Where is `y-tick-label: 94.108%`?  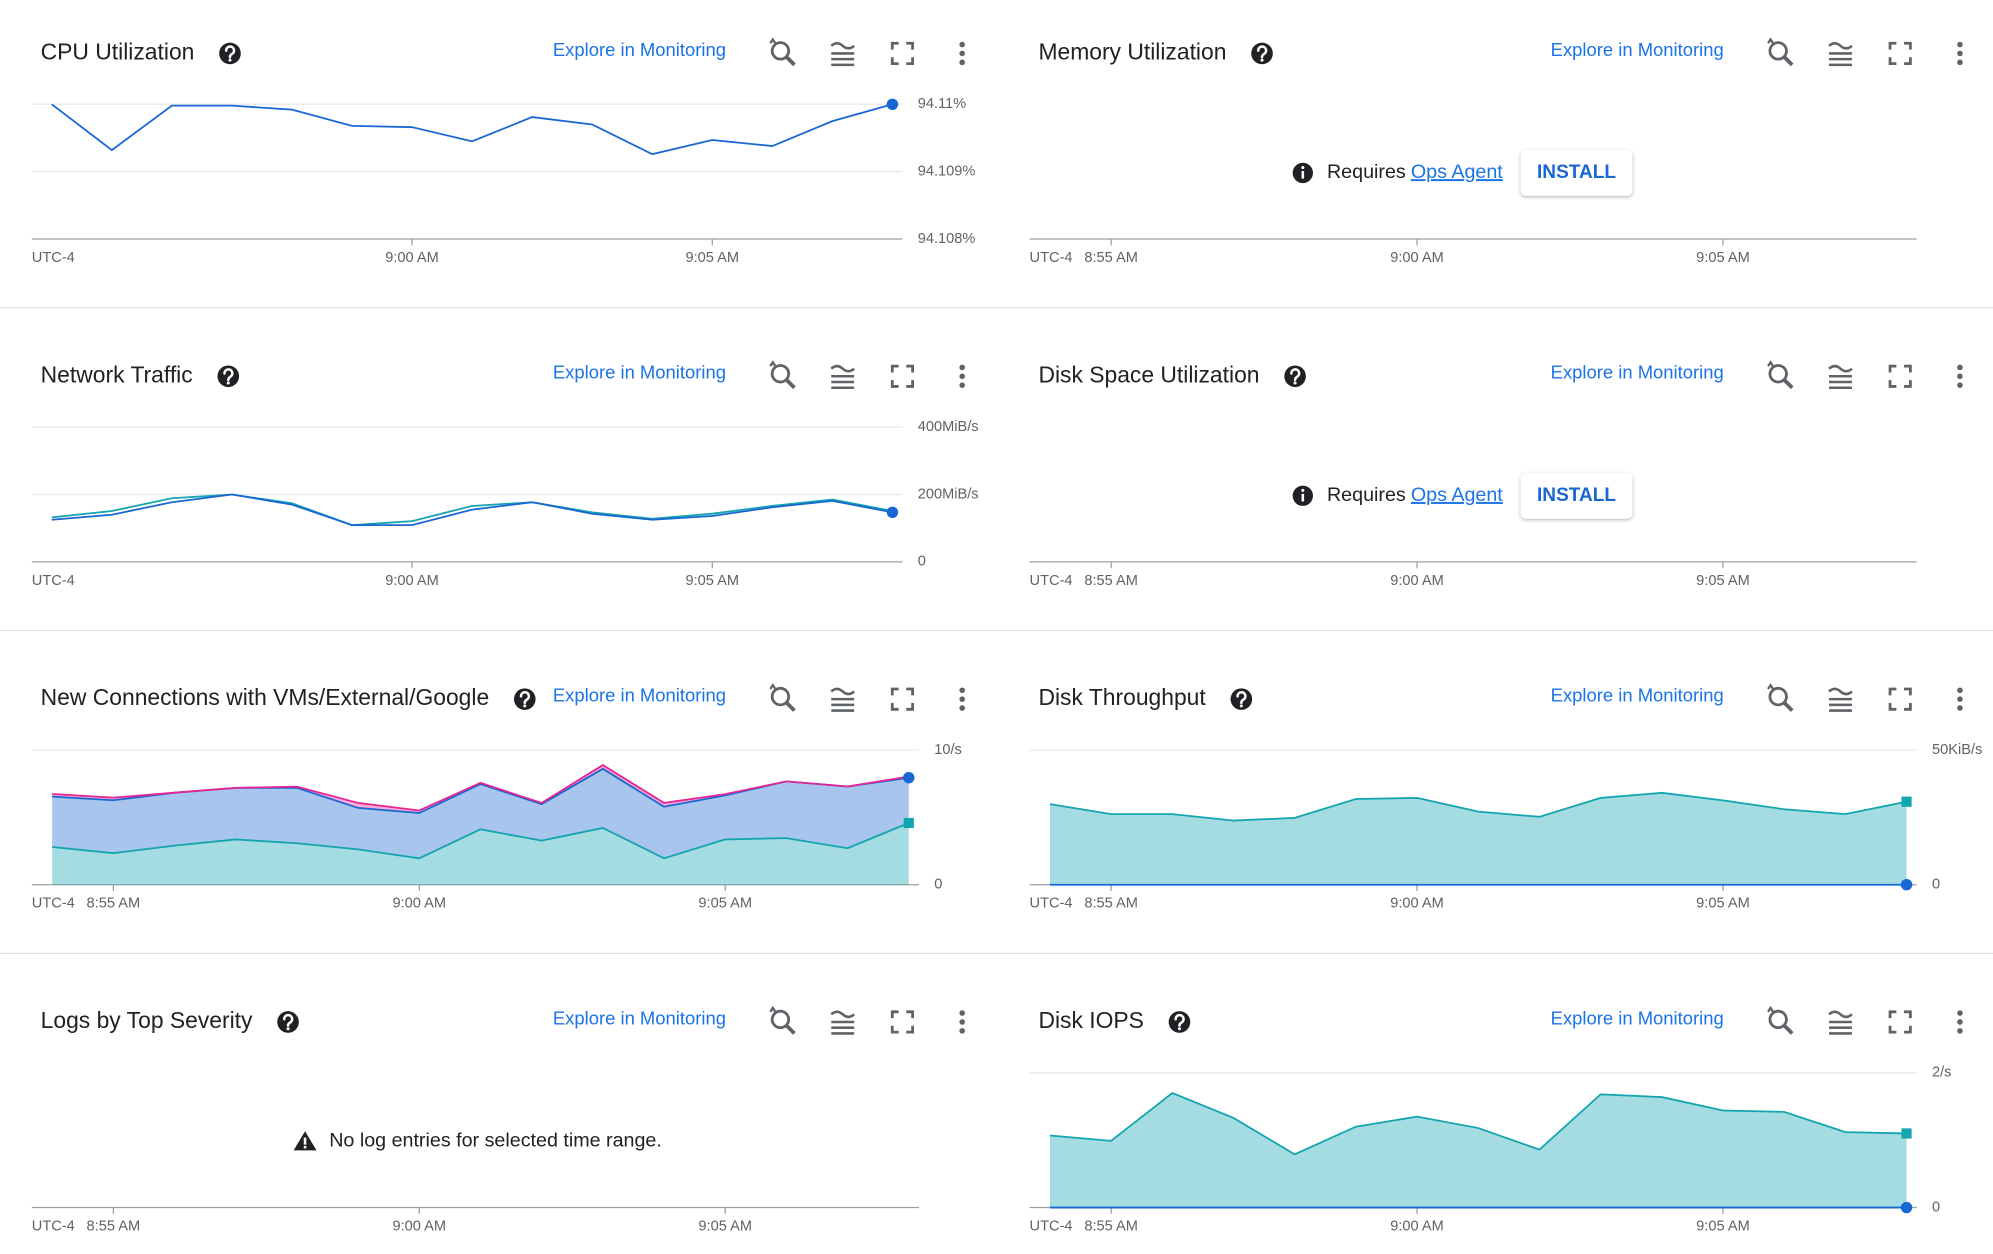 y-tick-label: 94.108% is located at coordinates (947, 239).